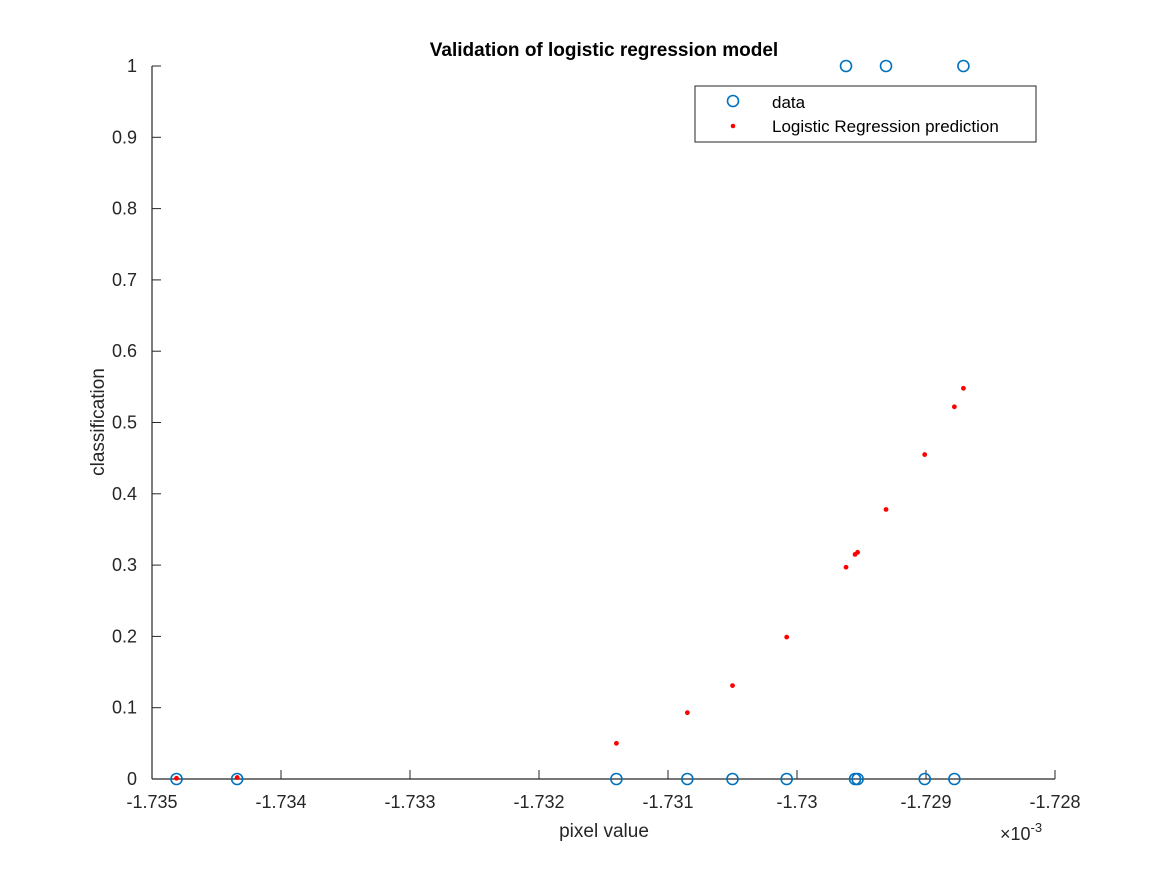 The image size is (1167, 880). Describe the element at coordinates (124, 565) in the screenshot. I see `y-tick-label: 0.3` at that location.